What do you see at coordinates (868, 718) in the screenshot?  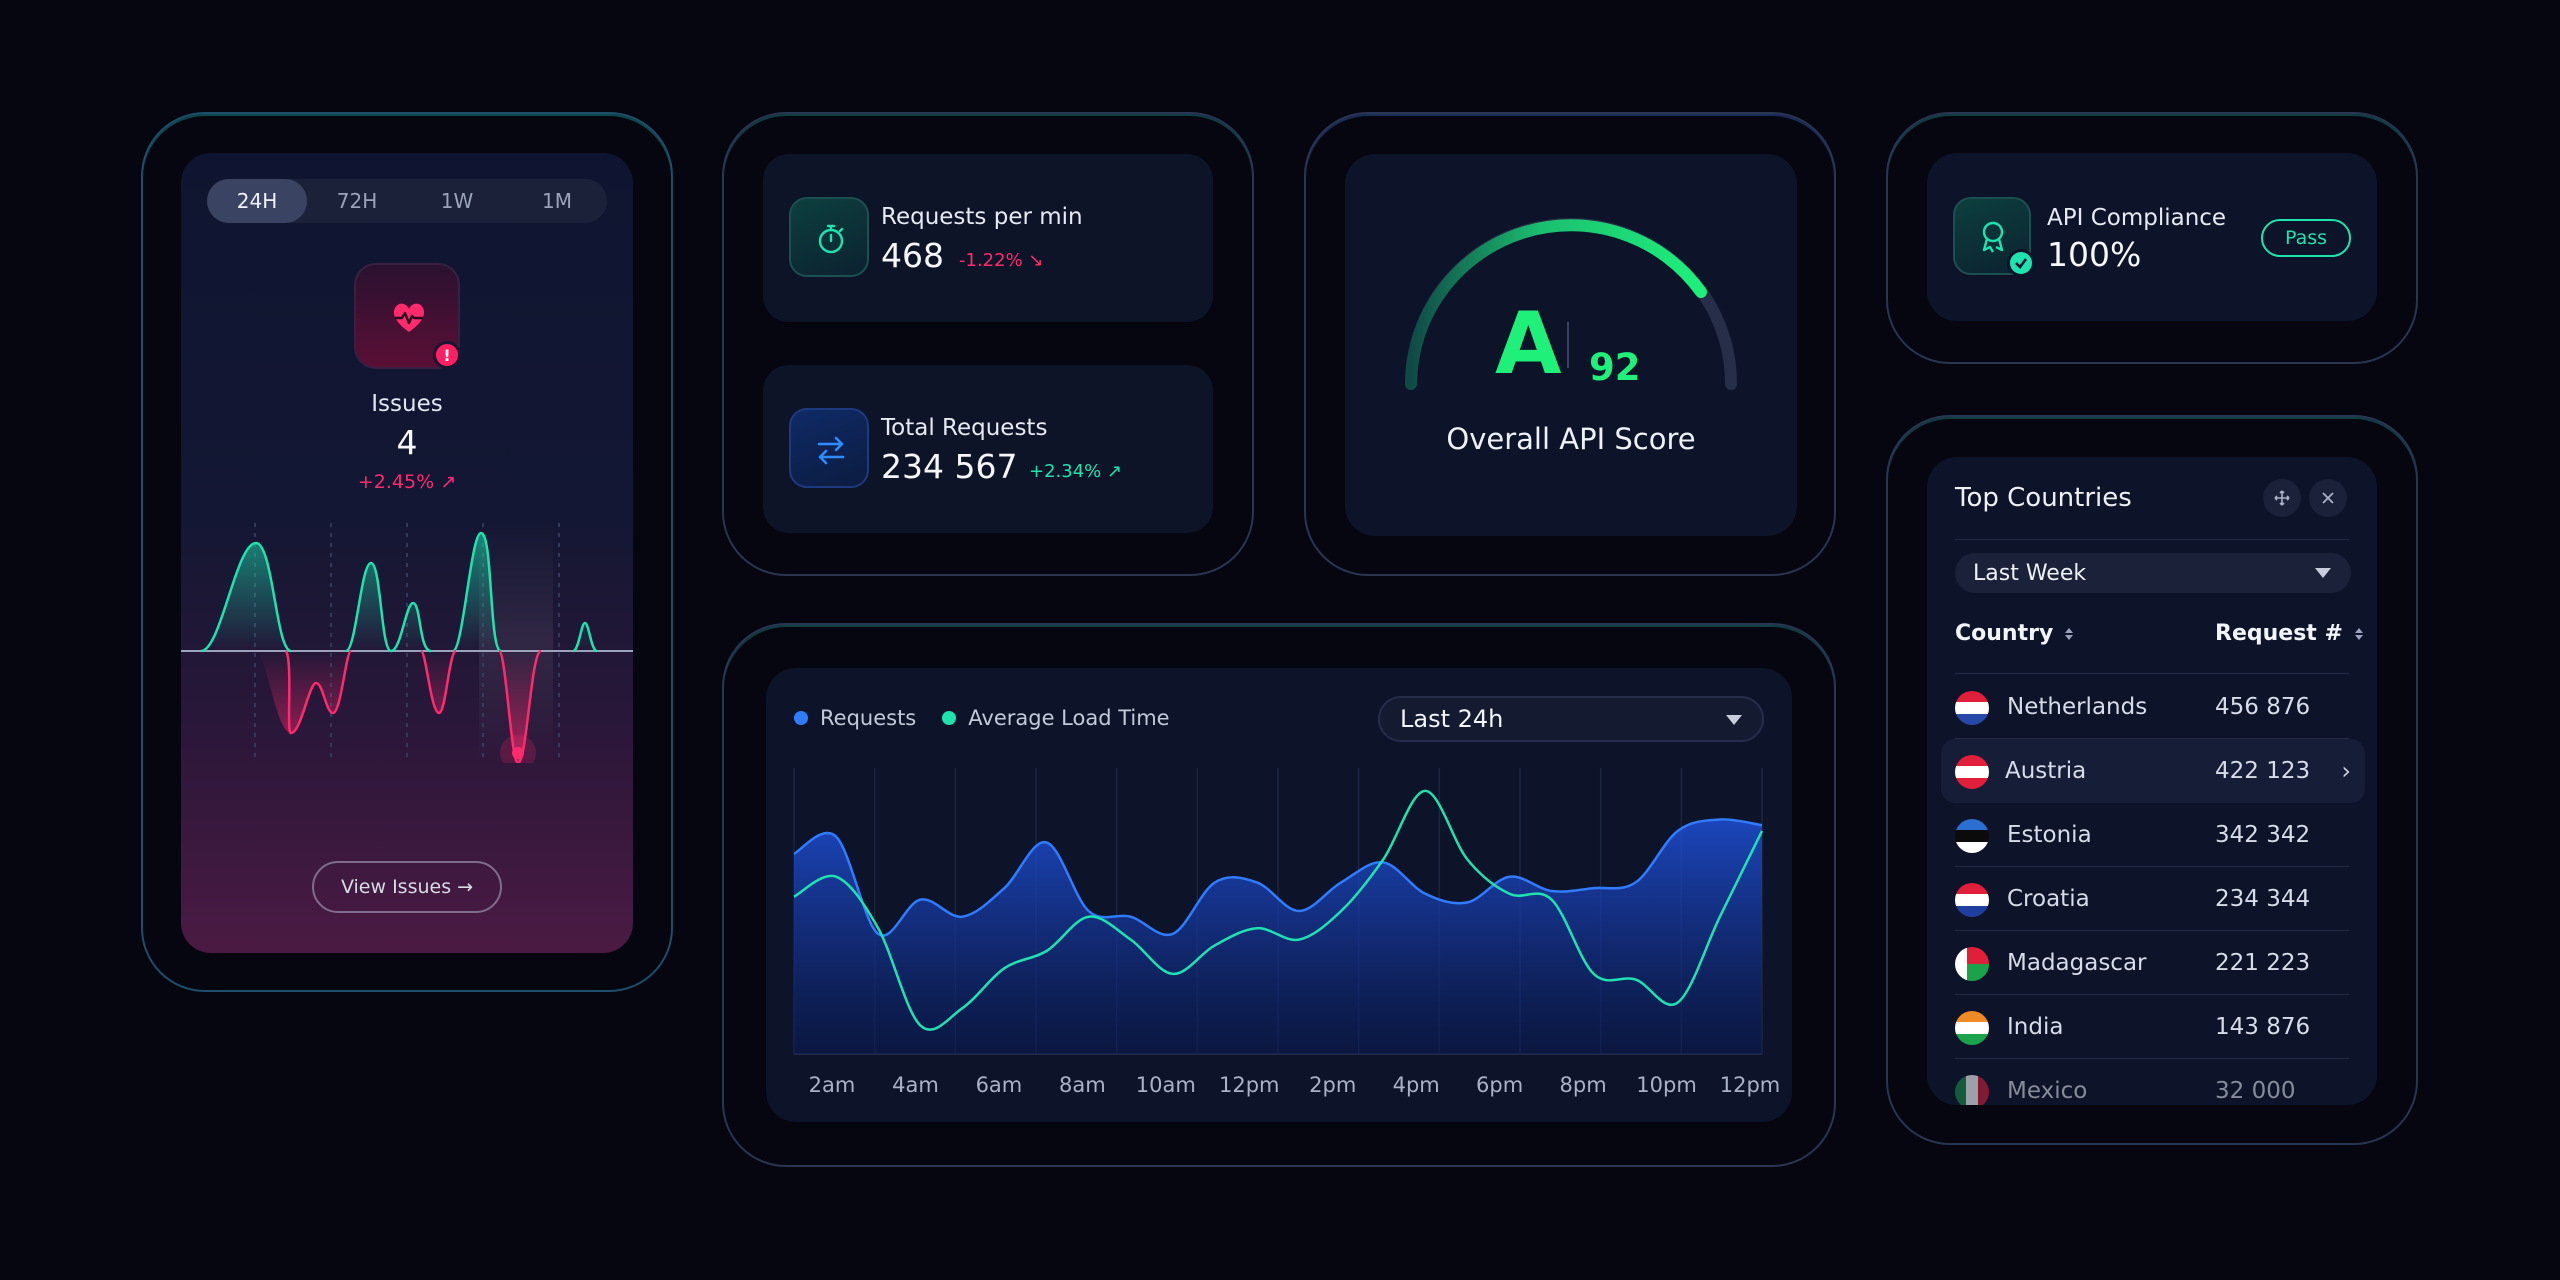 I see `legend-requests-label: Requests` at bounding box center [868, 718].